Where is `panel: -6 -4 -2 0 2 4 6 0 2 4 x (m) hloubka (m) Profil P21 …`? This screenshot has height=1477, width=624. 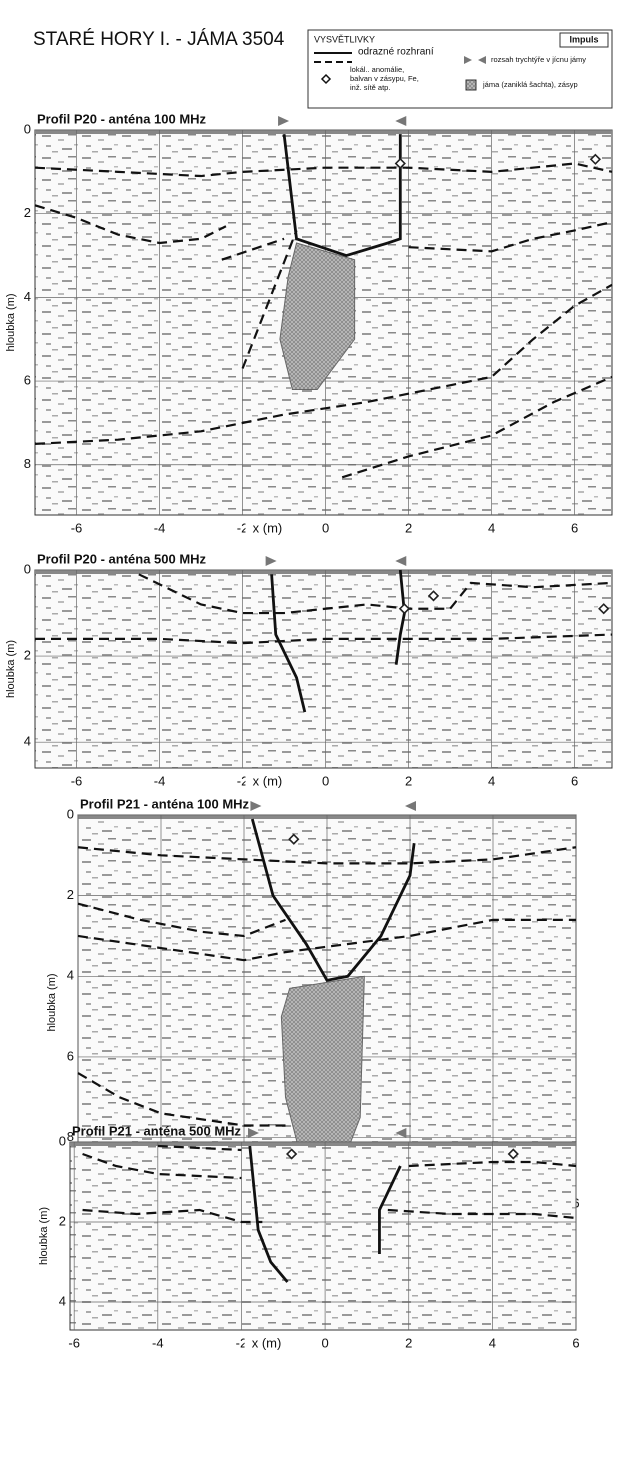
panel: -6 -4 -2 0 2 4 6 0 2 4 x (m) hloubka (m) Profil P21 … is located at coordinates (309, 1238).